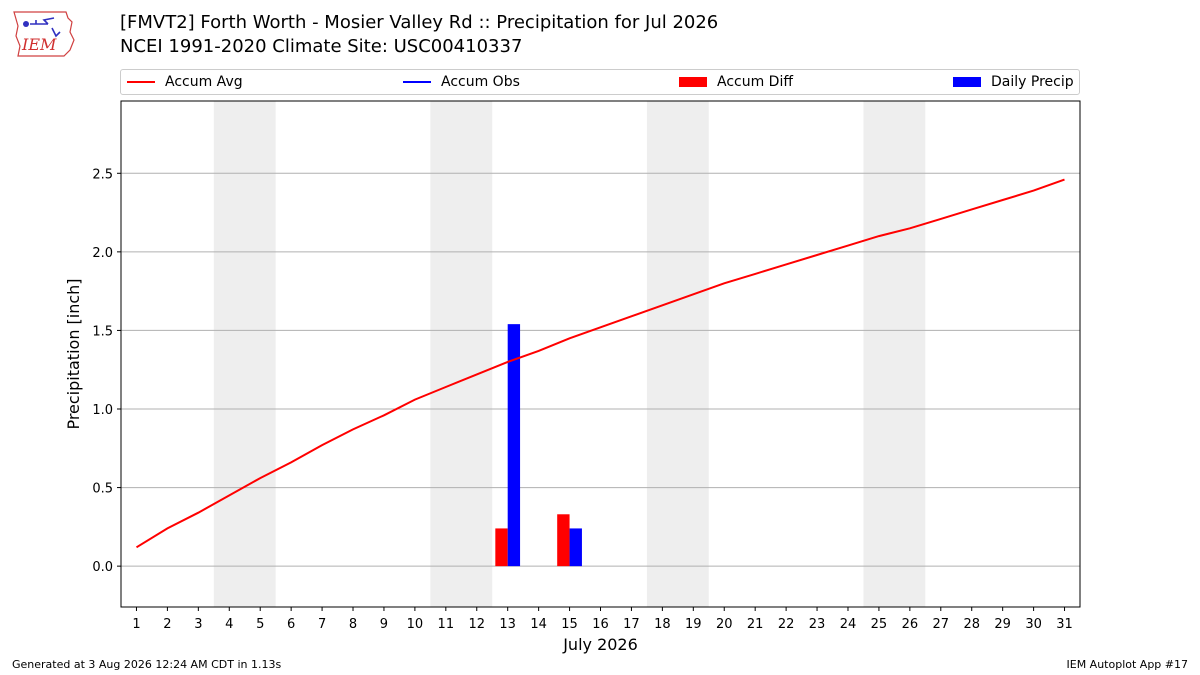  I want to click on xtick-label-17: 17, so click(631, 624).